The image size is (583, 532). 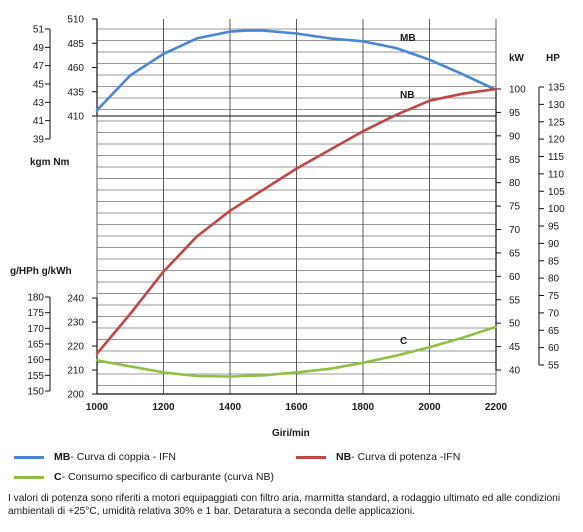 What do you see at coordinates (515, 371) in the screenshot?
I see `kw-tick-label-0: 40` at bounding box center [515, 371].